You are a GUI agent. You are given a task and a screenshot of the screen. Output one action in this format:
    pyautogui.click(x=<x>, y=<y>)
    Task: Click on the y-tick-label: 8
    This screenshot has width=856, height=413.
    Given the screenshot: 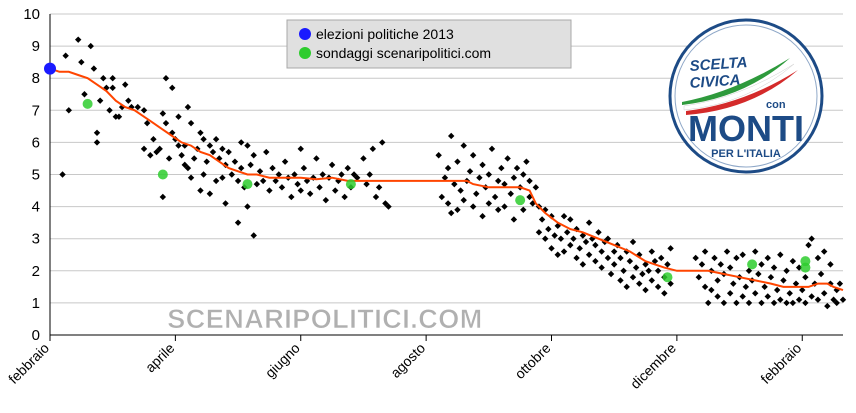 What is the action you would take?
    pyautogui.click(x=36, y=78)
    